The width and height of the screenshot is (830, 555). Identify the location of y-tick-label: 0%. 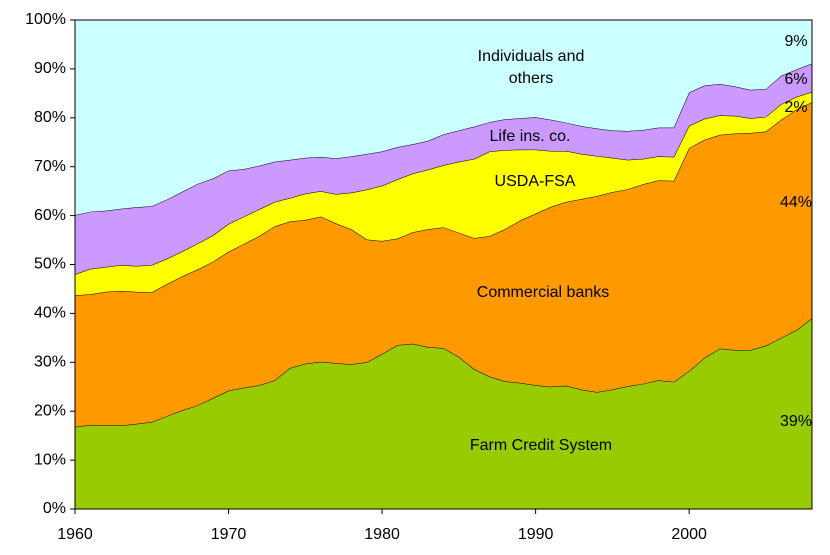
(54, 508).